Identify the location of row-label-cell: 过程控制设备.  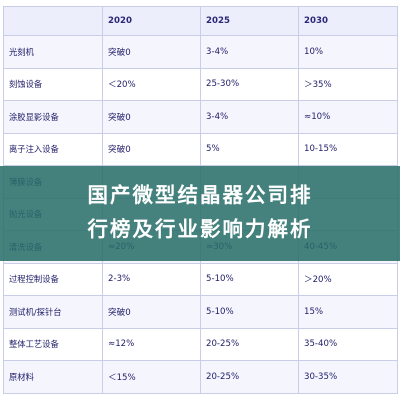
(53, 279).